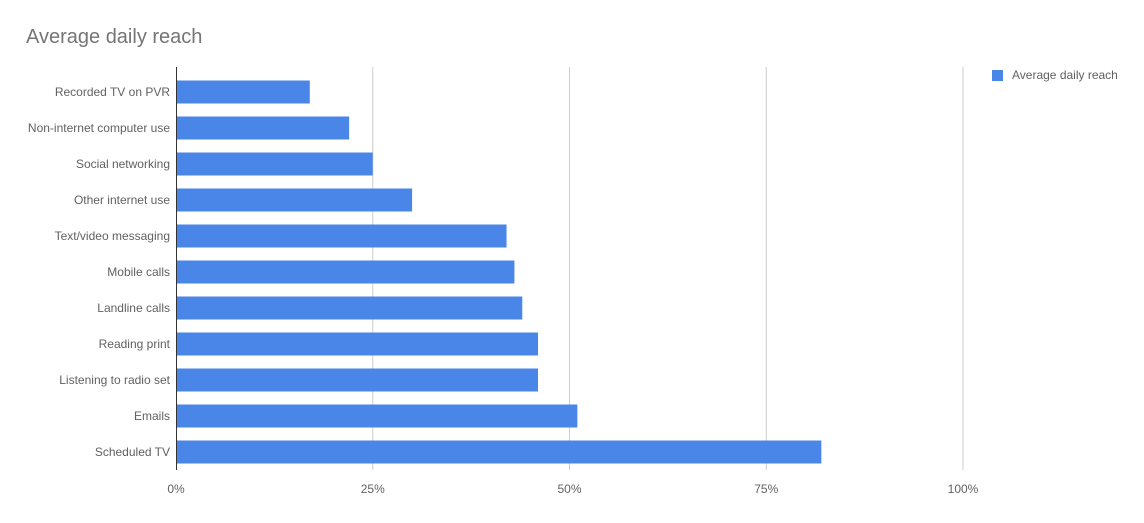 The height and width of the screenshot is (523, 1144). Describe the element at coordinates (112, 236) in the screenshot. I see `category-label: Text/video messaging` at that location.